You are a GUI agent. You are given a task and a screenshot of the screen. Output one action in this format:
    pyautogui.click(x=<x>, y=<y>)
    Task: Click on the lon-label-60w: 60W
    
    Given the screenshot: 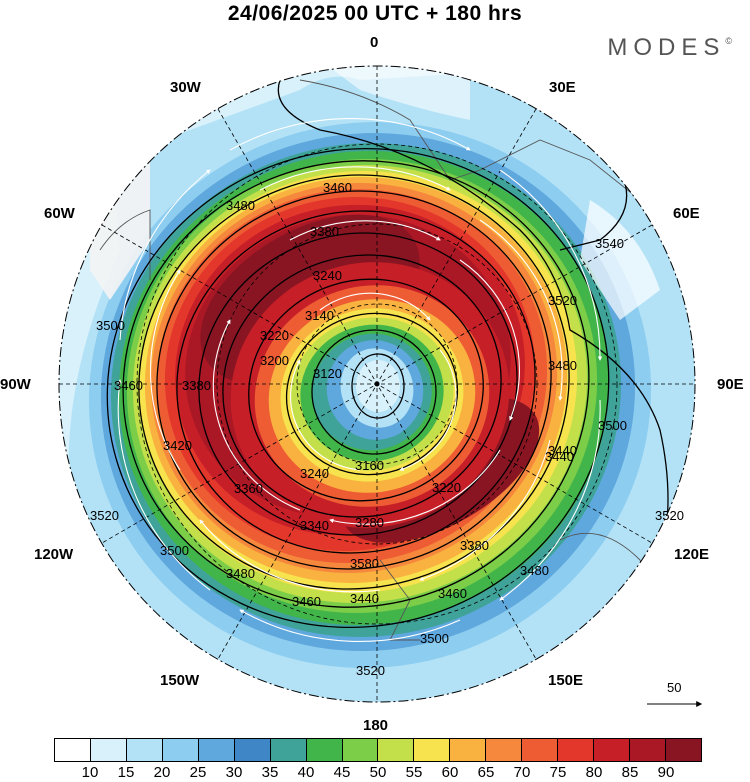 What is the action you would take?
    pyautogui.click(x=59, y=213)
    